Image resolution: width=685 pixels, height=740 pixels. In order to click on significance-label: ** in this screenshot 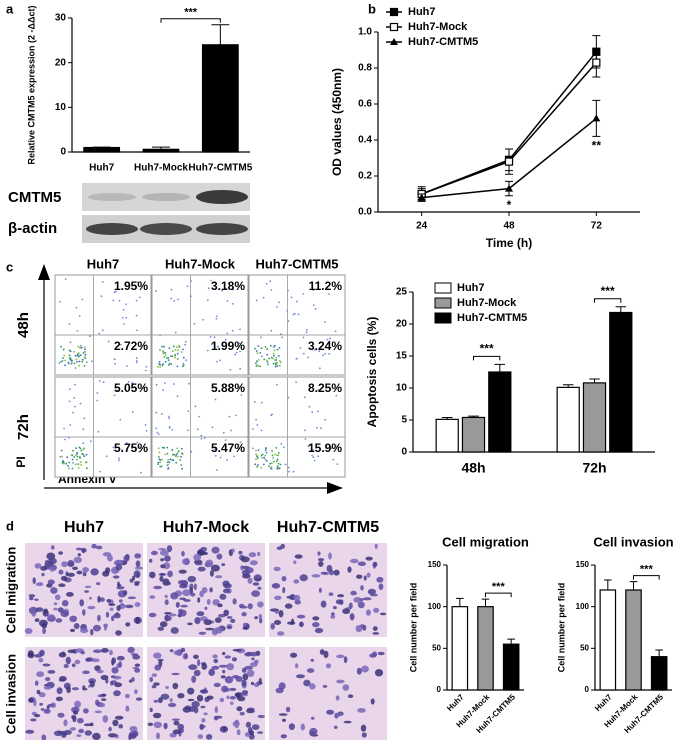, I will do `click(597, 146)`.